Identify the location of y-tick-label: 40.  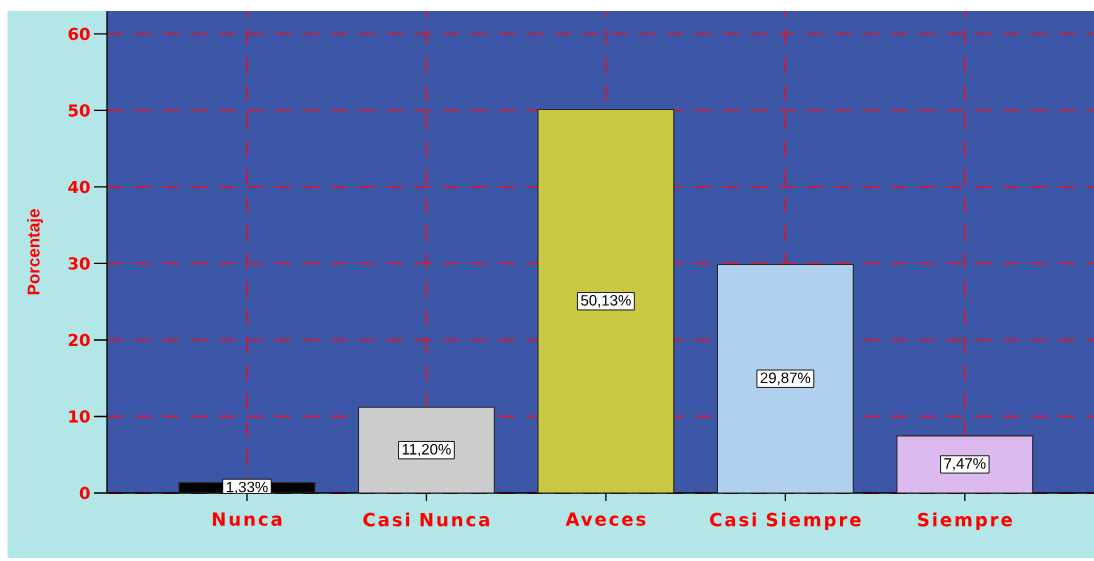
(79, 187).